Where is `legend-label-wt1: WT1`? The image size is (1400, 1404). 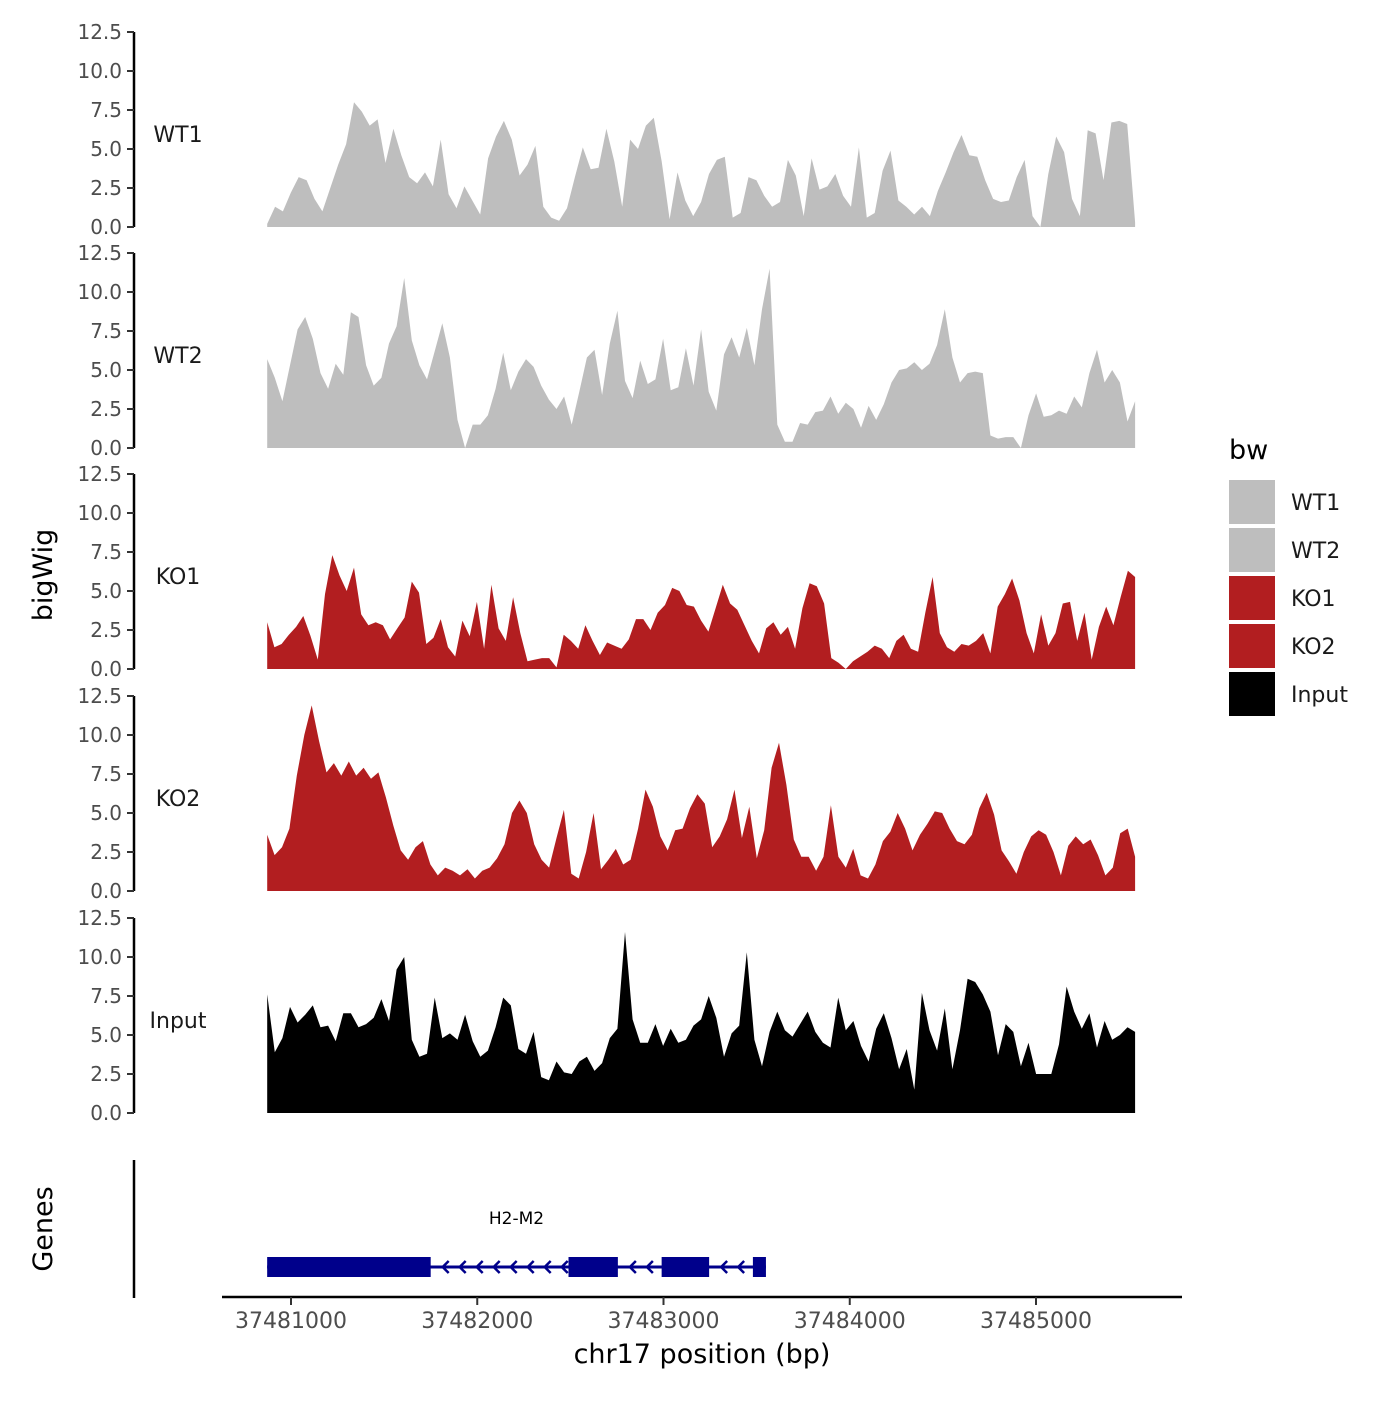
legend-label-wt1: WT1 is located at coordinates (1315, 503).